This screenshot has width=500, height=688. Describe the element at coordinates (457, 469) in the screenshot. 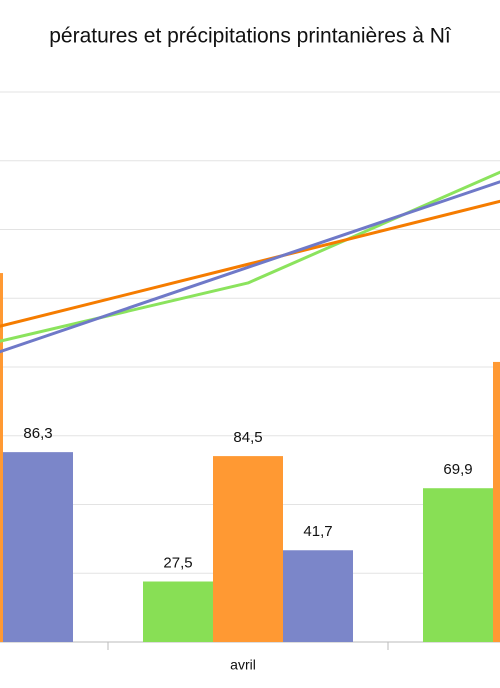

I see `data-label: 69,9` at that location.